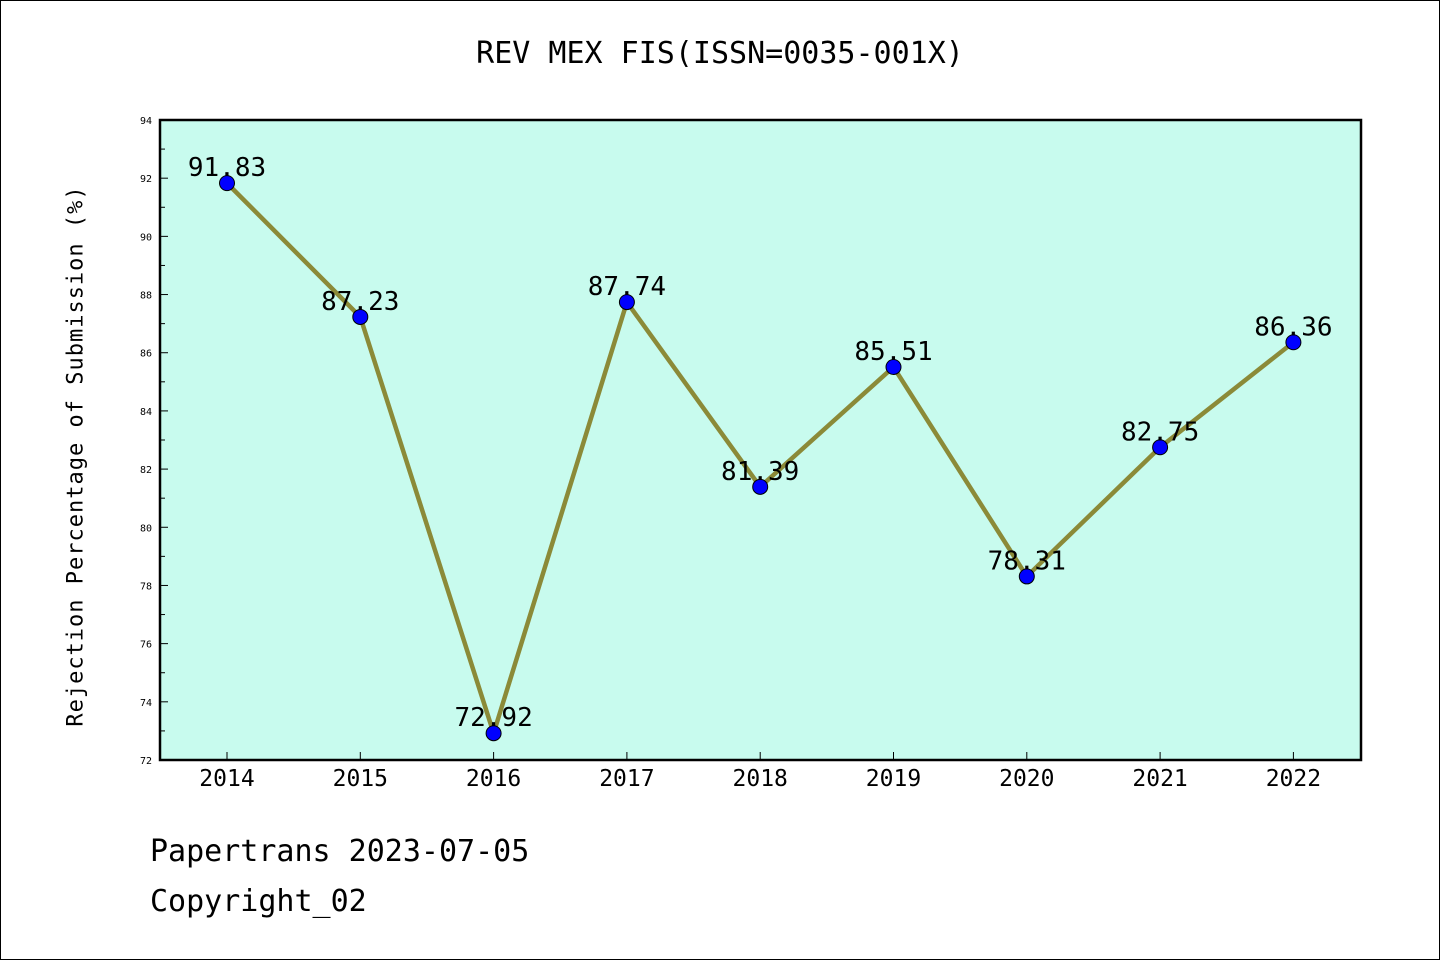 The image size is (1440, 960). What do you see at coordinates (146, 586) in the screenshot?
I see `y-tick-label: 78` at bounding box center [146, 586].